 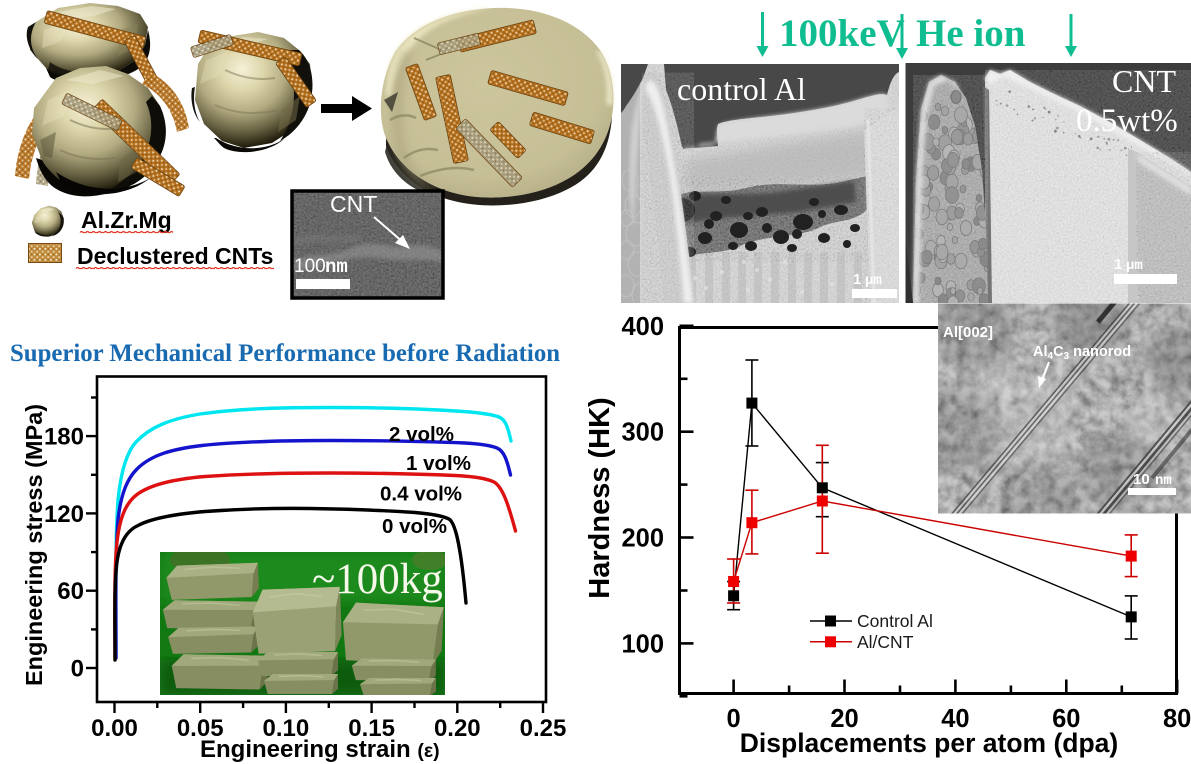 I want to click on svg-text: 200, so click(x=642, y=539).